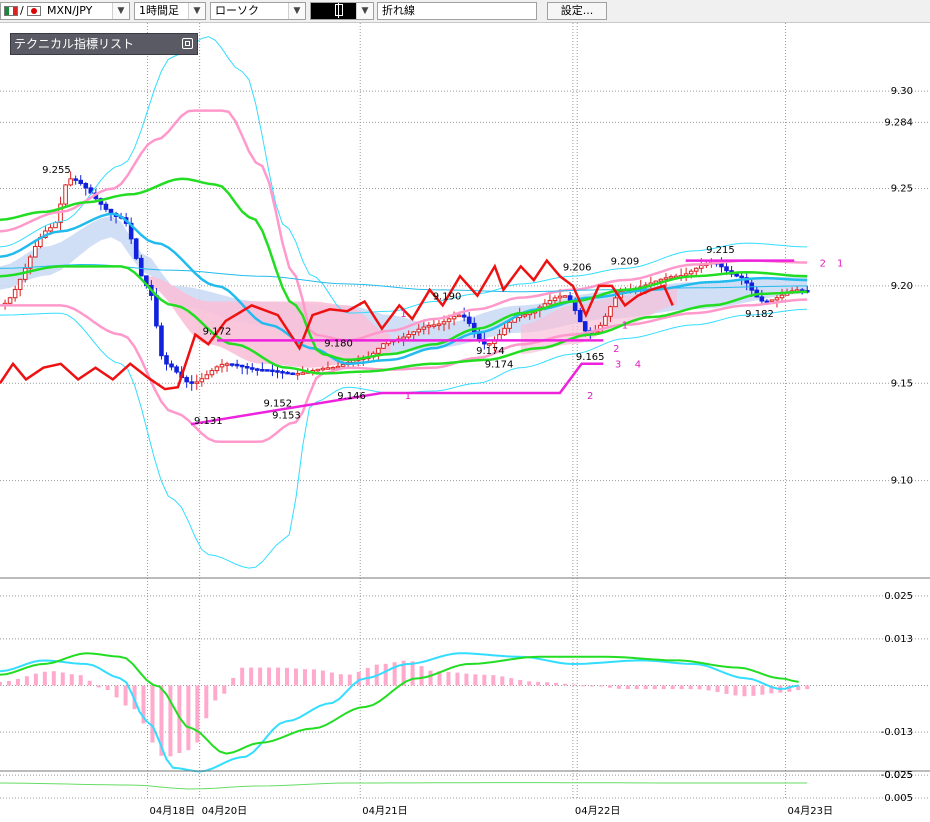  What do you see at coordinates (457, 11) in the screenshot?
I see `line-type-select: 折れ線` at bounding box center [457, 11].